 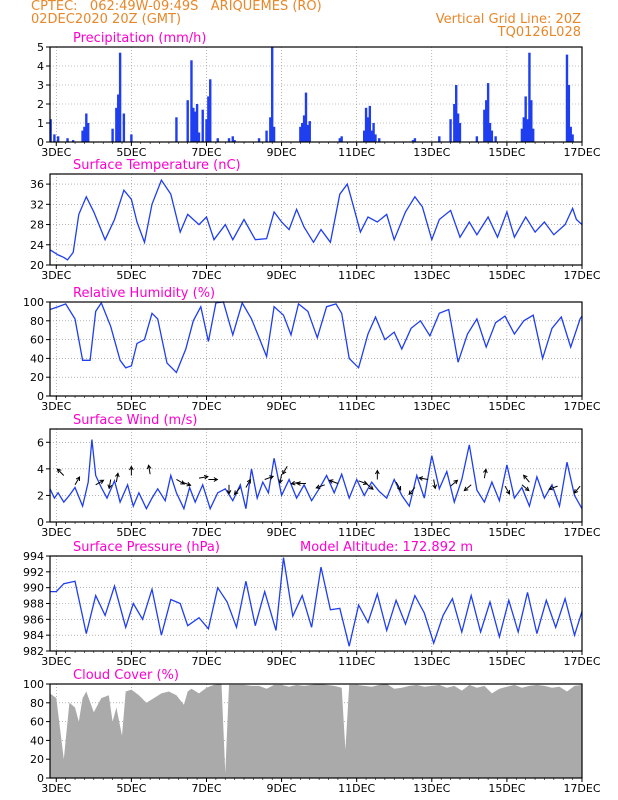 What do you see at coordinates (356, 275) in the screenshot?
I see `x-tick-label-temp: 11DEC` at bounding box center [356, 275].